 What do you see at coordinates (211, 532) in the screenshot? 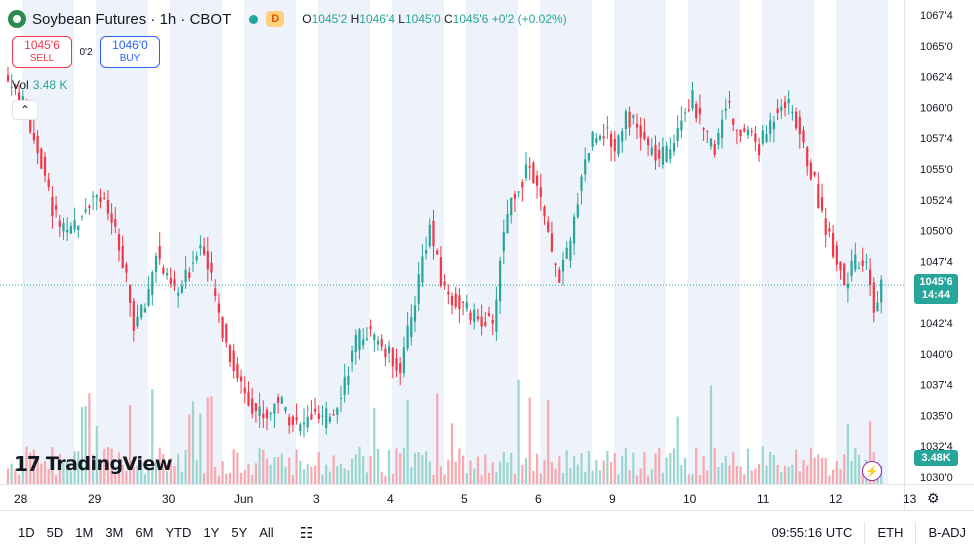
I see `range-button-1y: 1Y` at bounding box center [211, 532].